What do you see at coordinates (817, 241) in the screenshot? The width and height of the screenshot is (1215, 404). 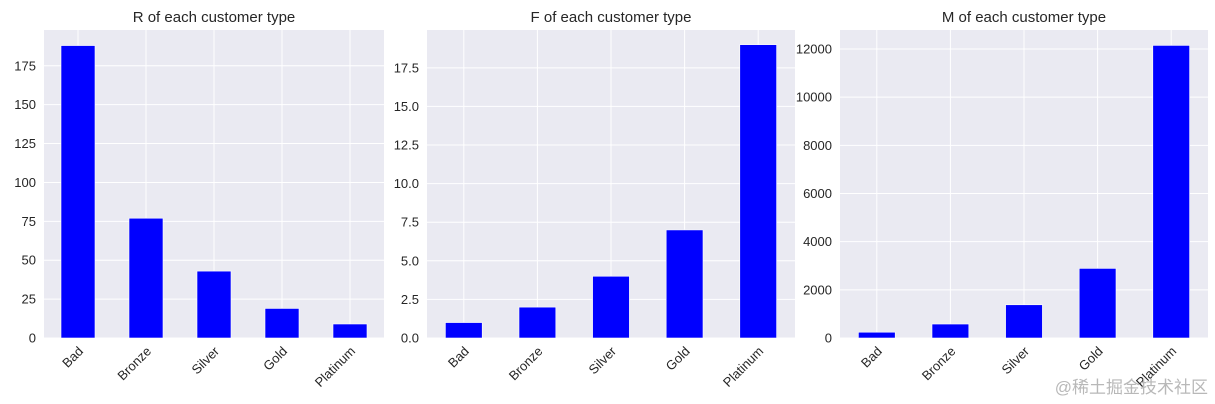 I see `y-tick-label: 4000` at bounding box center [817, 241].